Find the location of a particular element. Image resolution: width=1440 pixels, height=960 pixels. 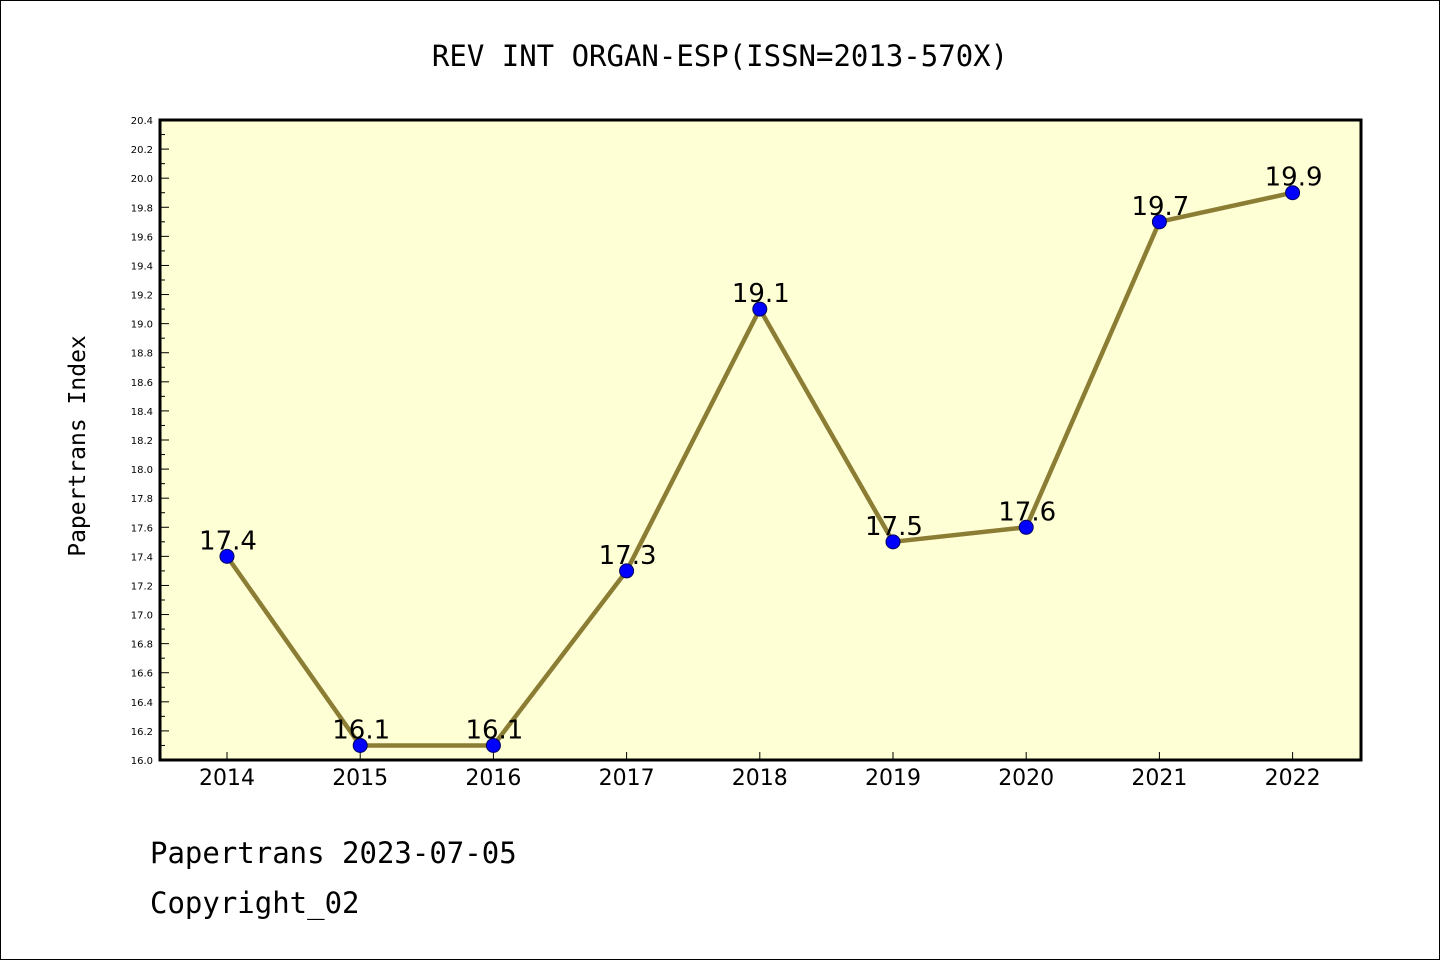

x-tick-label: 2017 is located at coordinates (627, 778).